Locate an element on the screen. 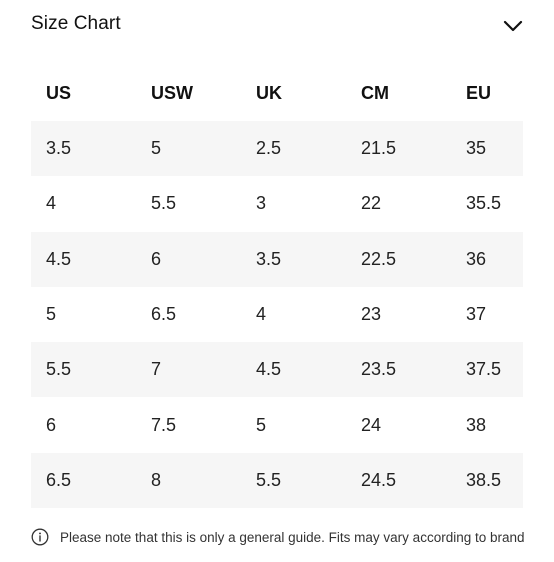  cell-usw: 5 is located at coordinates (156, 148).